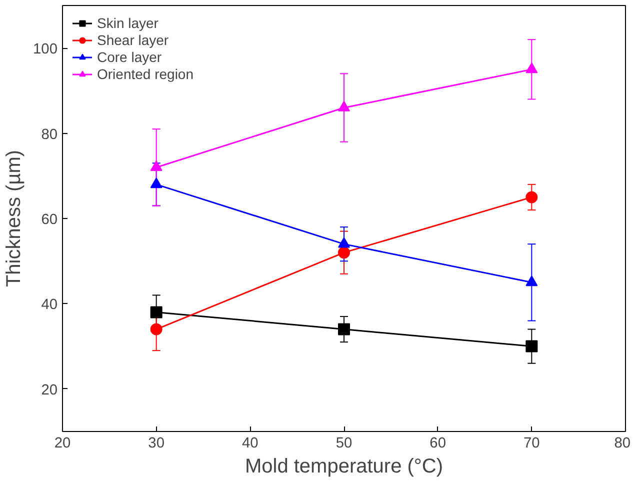  What do you see at coordinates (14, 219) in the screenshot?
I see `y-axis-title: Thickness (µm)` at bounding box center [14, 219].